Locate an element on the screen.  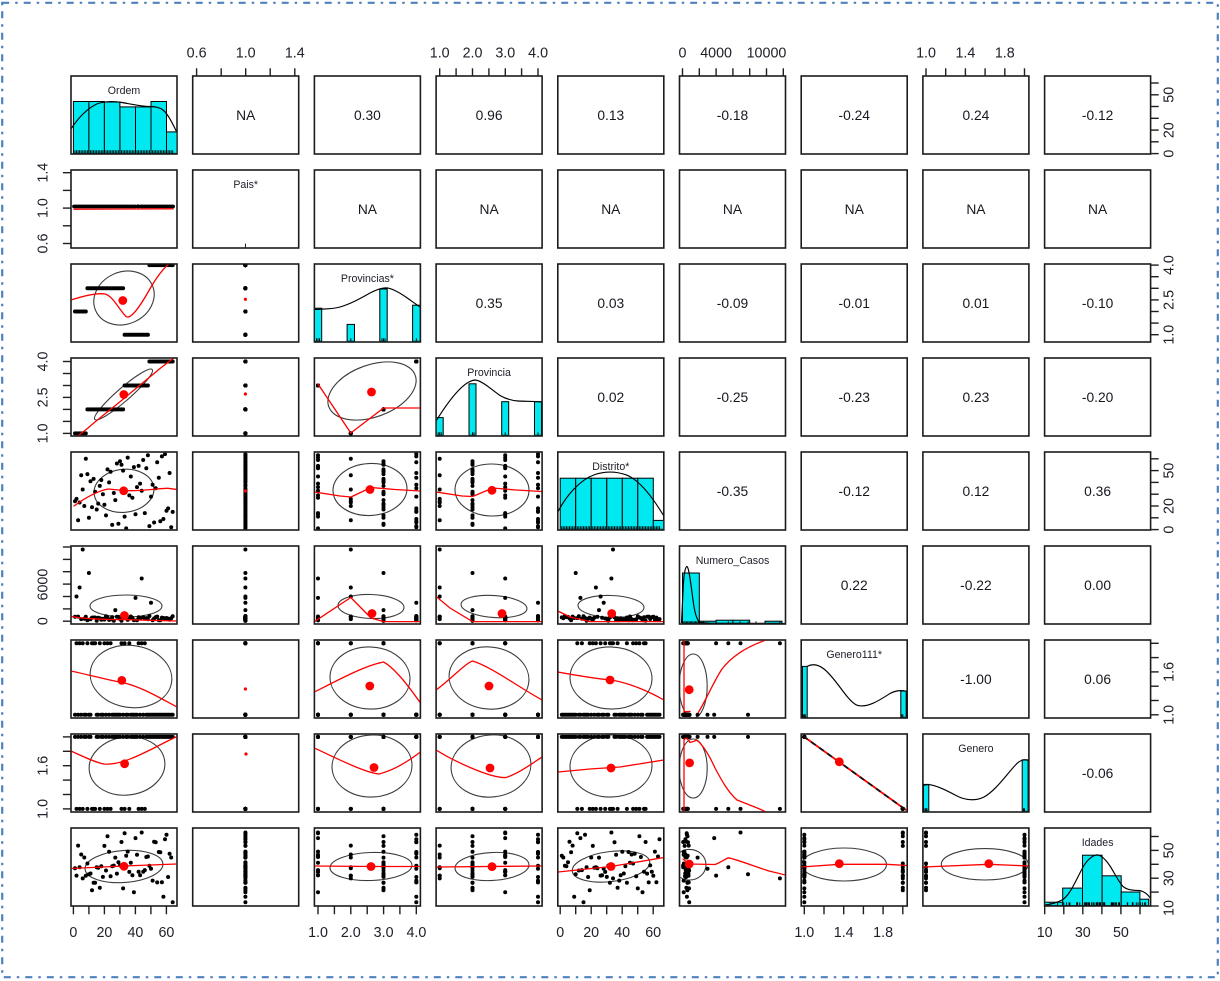
svg-text: Ordem is located at coordinates (124, 91).